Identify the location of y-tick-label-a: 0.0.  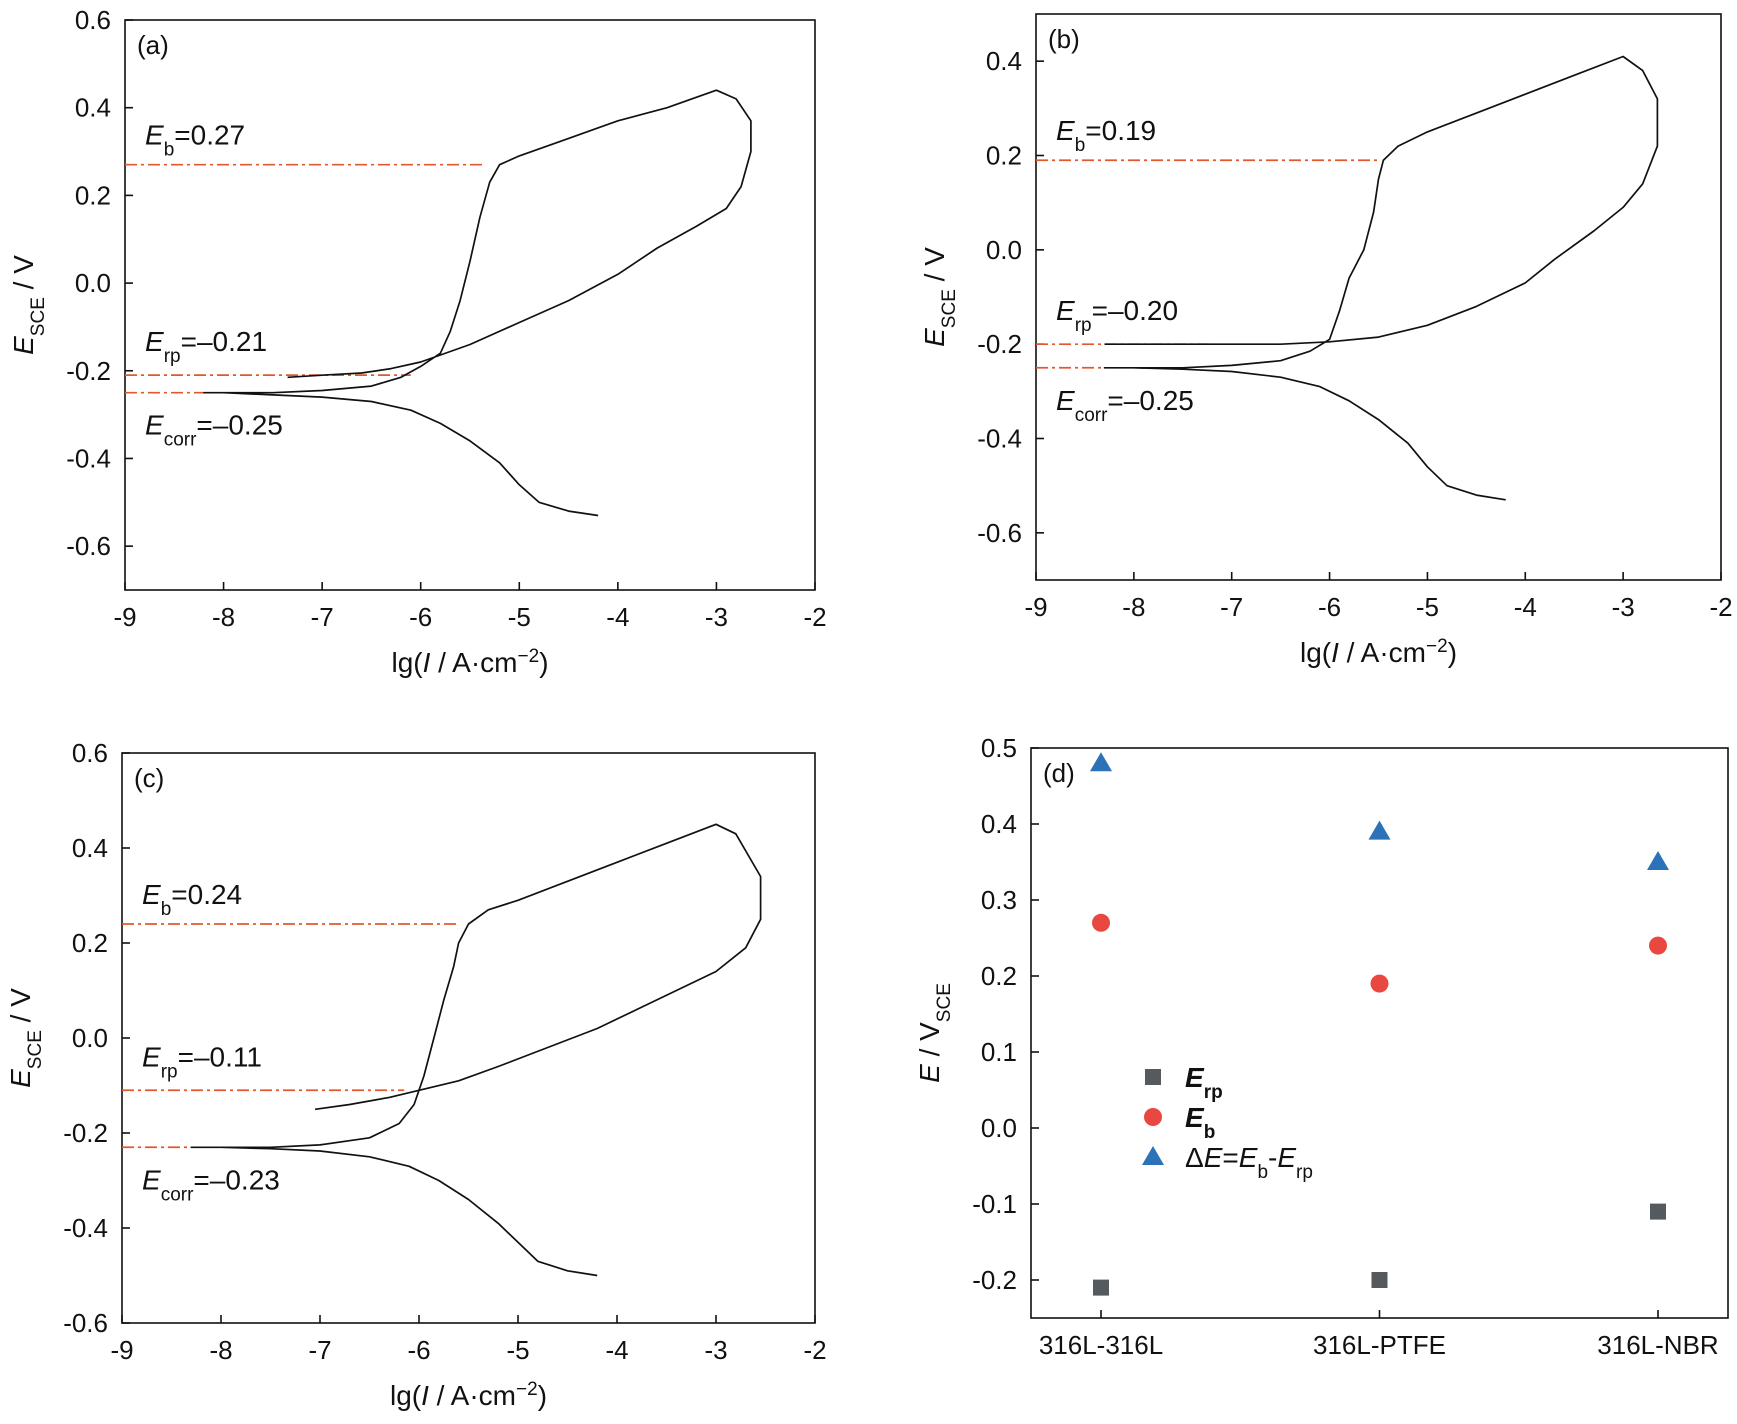
(93, 283).